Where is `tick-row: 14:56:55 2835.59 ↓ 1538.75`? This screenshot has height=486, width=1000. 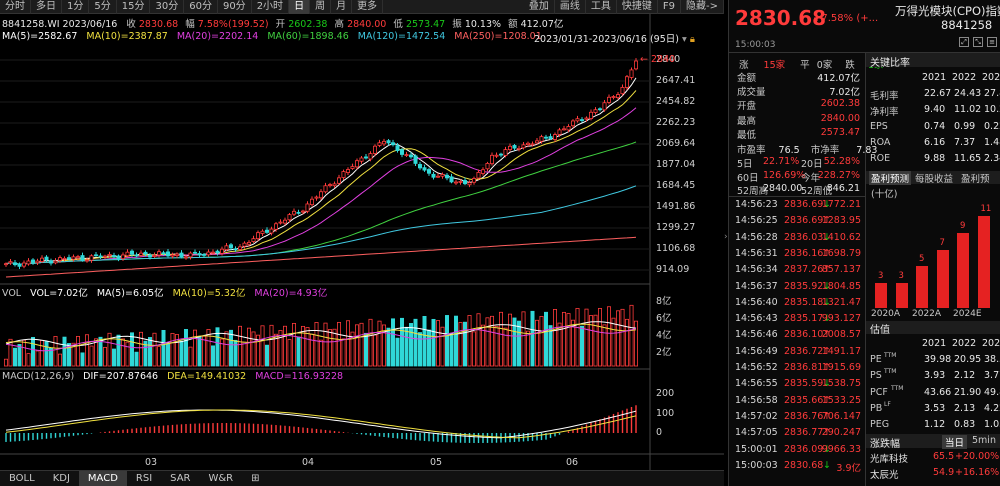 tick-row: 14:56:55 2835.59 ↓ 1538.75 is located at coordinates (797, 385).